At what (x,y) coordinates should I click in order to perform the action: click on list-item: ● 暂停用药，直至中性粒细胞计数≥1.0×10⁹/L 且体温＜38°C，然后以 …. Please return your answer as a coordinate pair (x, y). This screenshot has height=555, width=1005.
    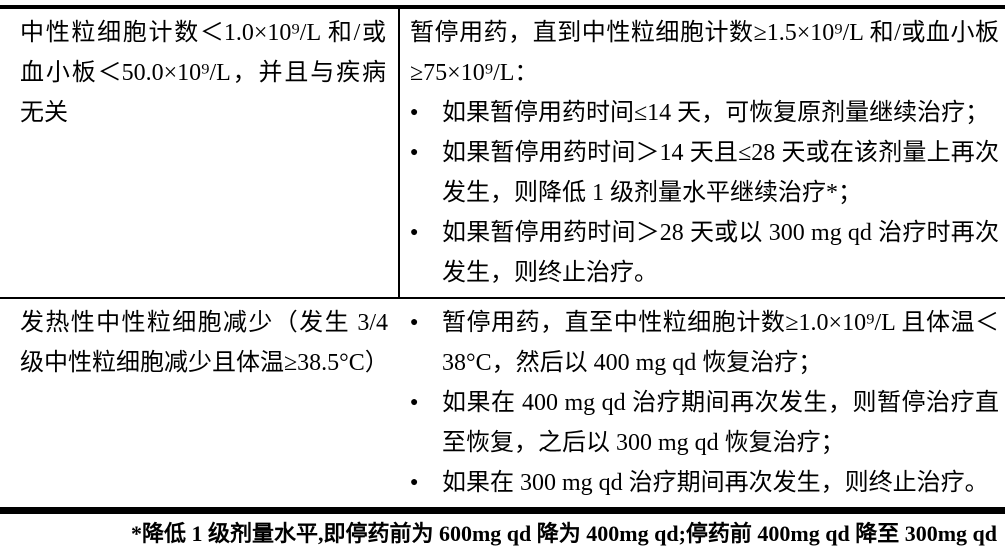
    Looking at the image, I should click on (704, 343).